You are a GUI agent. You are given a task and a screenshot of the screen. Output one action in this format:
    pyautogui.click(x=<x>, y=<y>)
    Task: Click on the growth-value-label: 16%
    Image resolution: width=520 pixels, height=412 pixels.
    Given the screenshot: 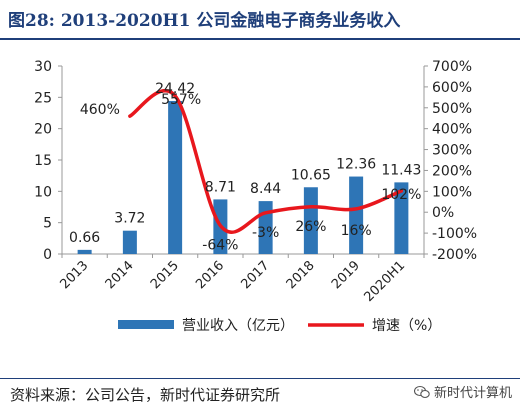 What is the action you would take?
    pyautogui.click(x=356, y=231)
    